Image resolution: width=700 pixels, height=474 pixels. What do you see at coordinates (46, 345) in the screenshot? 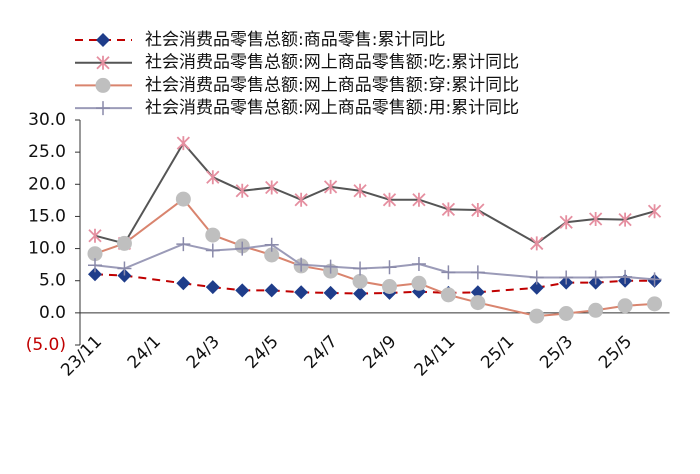
I see `y-tick-label: (5.0)` at bounding box center [46, 345].